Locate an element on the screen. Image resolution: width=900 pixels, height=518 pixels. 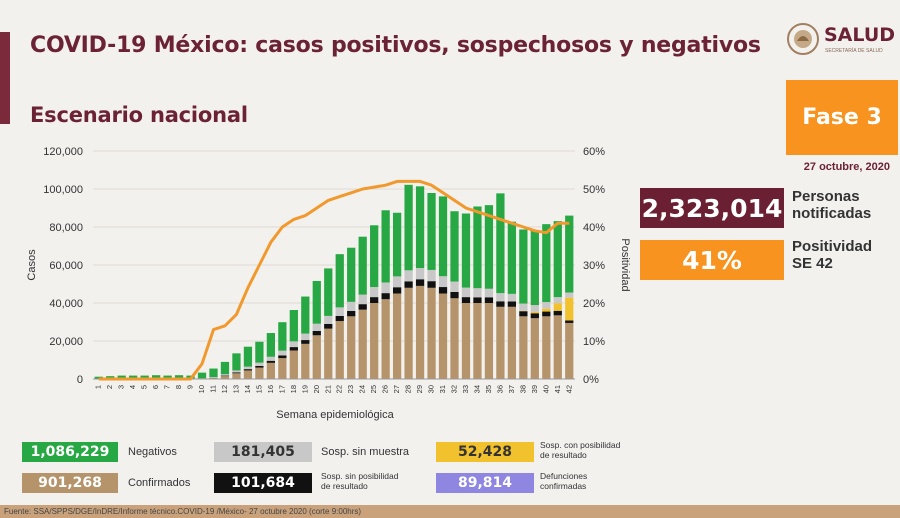
x-tick-label: 9 is located at coordinates (190, 387).